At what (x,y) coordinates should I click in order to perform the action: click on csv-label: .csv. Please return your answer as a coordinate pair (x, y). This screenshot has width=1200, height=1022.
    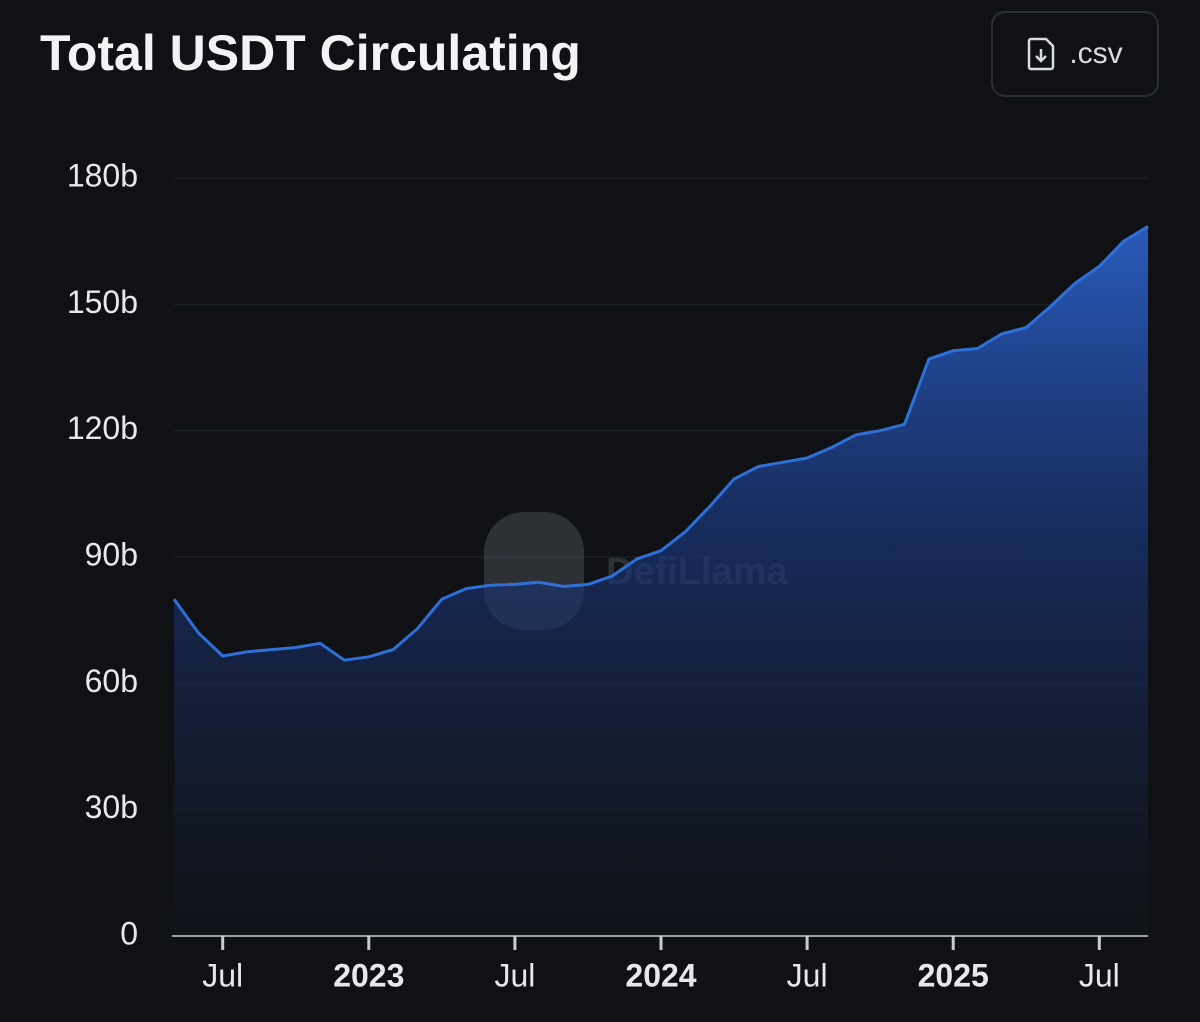
    Looking at the image, I should click on (1096, 53).